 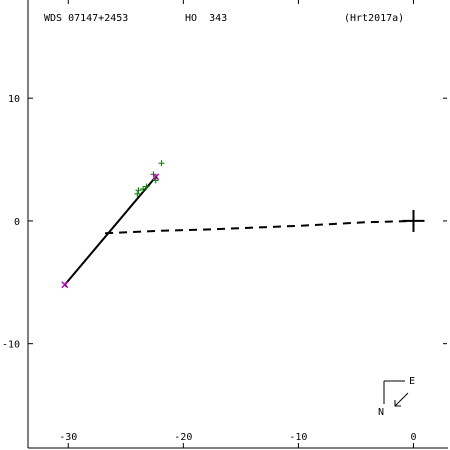 I want to click on node-line, so click(x=259, y=227).